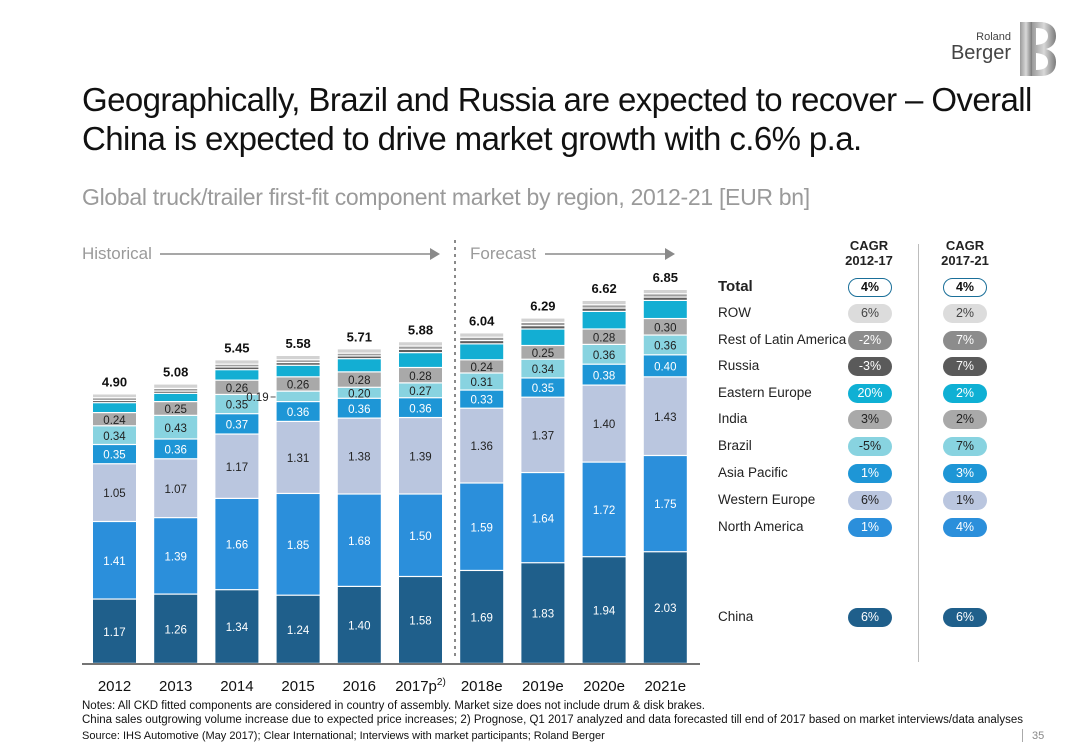 The height and width of the screenshot is (748, 1080). Describe the element at coordinates (735, 286) in the screenshot. I see `cagr-row-label: Total` at that location.